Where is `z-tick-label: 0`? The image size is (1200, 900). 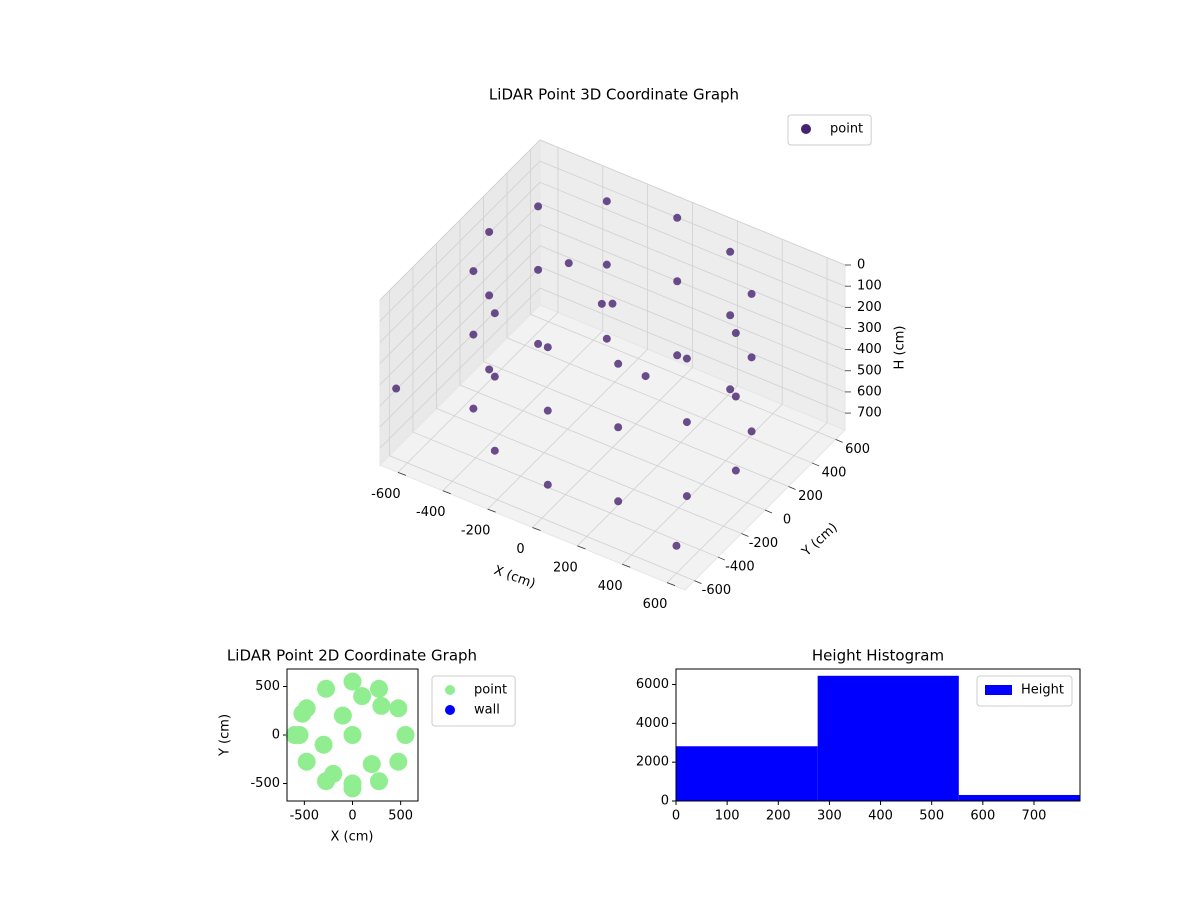
z-tick-label: 0 is located at coordinates (861, 265).